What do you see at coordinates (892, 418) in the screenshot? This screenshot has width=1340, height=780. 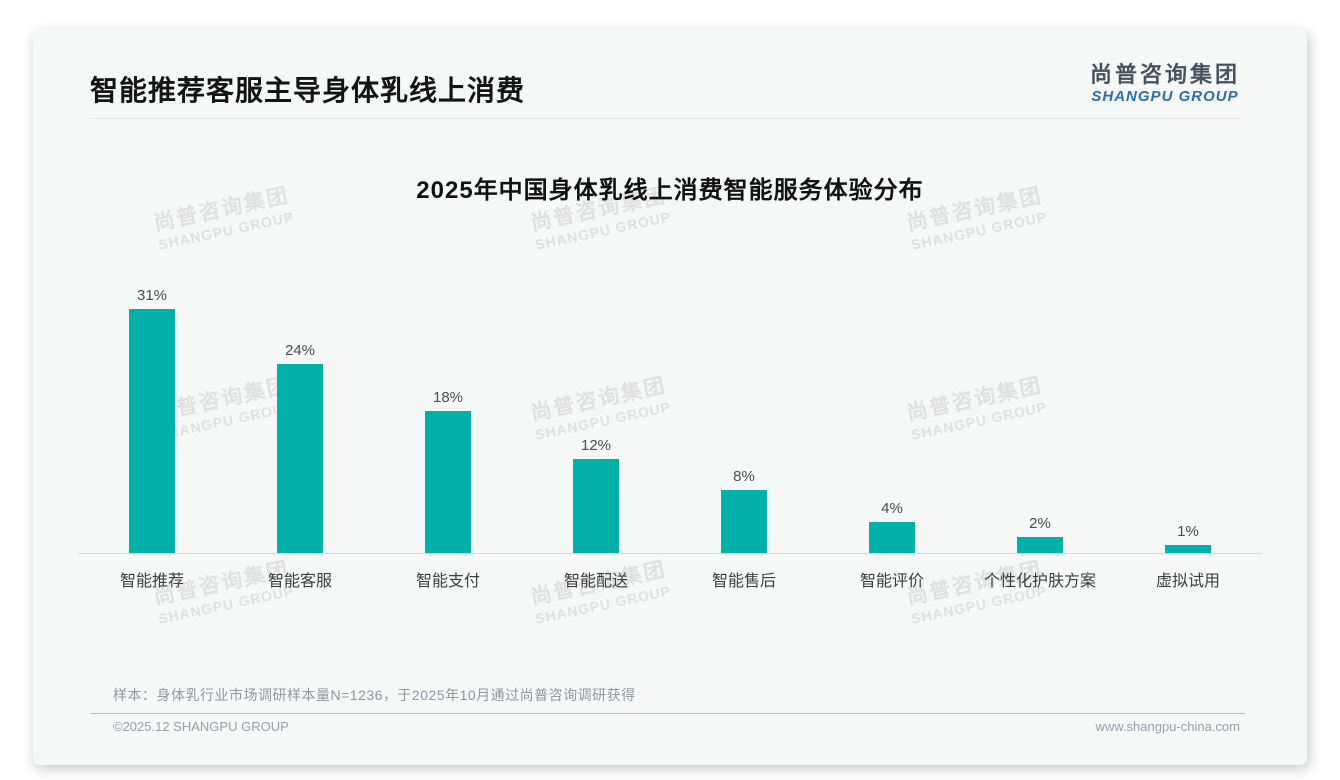 I see `bar-column: 4%` at bounding box center [892, 418].